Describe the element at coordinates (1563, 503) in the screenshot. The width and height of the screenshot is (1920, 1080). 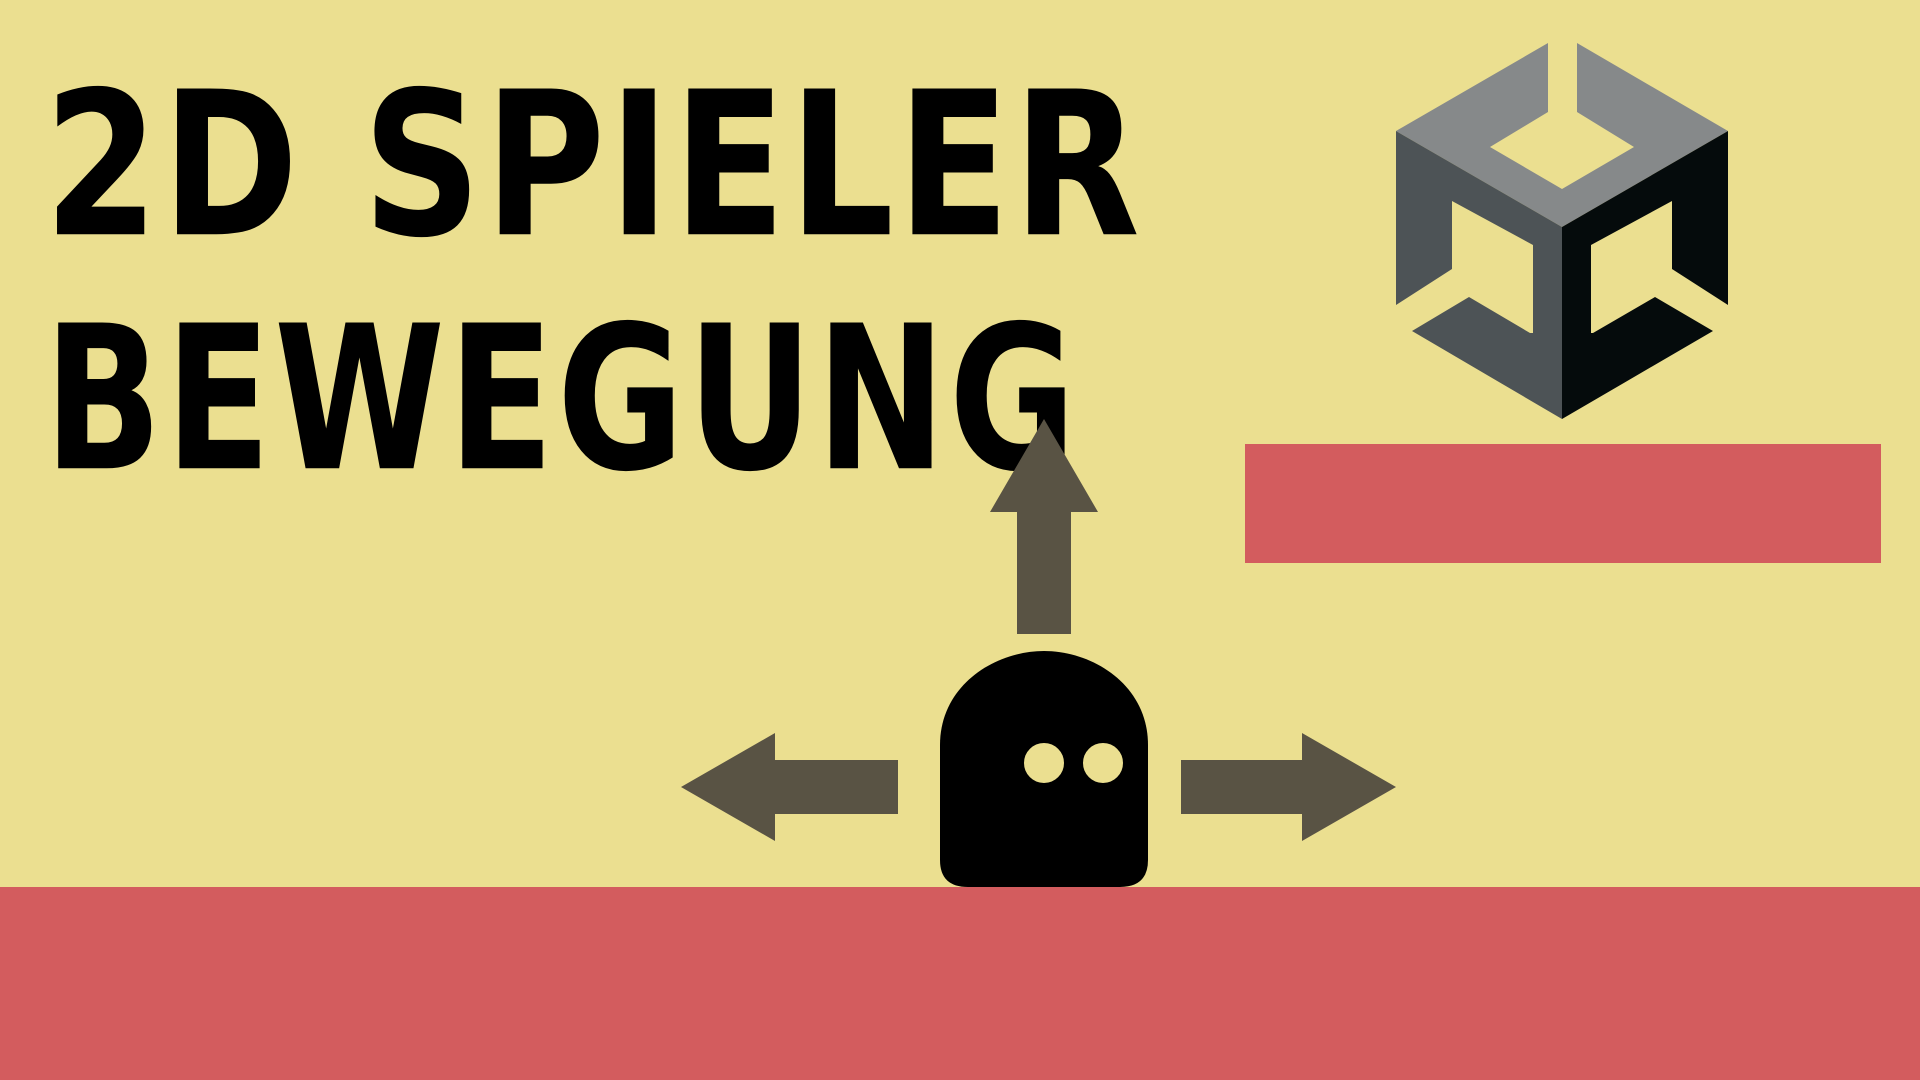
I see `upper-platform` at that location.